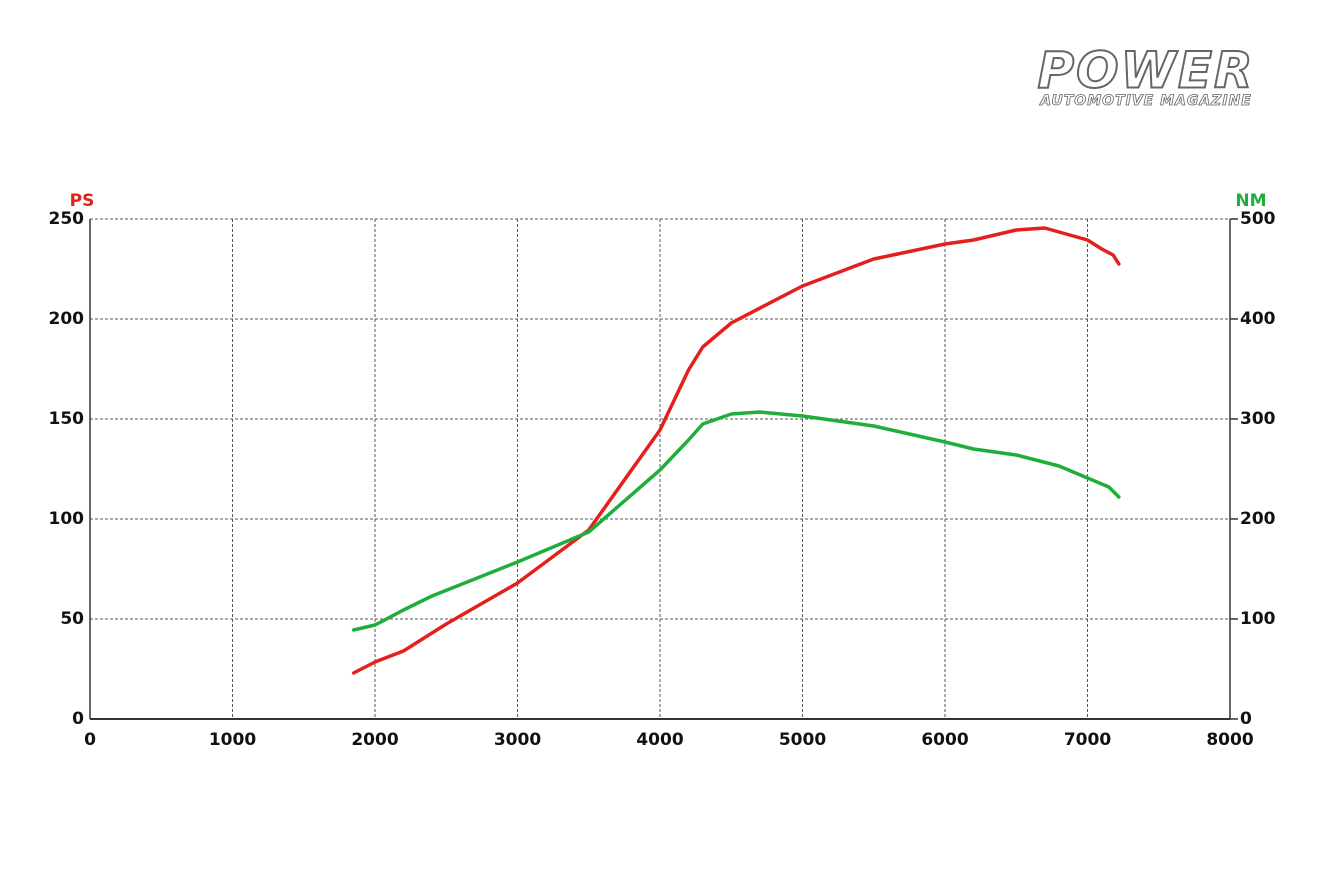 Image resolution: width=1340 pixels, height=892 pixels. I want to click on y-axis-label: PS, so click(82, 201).